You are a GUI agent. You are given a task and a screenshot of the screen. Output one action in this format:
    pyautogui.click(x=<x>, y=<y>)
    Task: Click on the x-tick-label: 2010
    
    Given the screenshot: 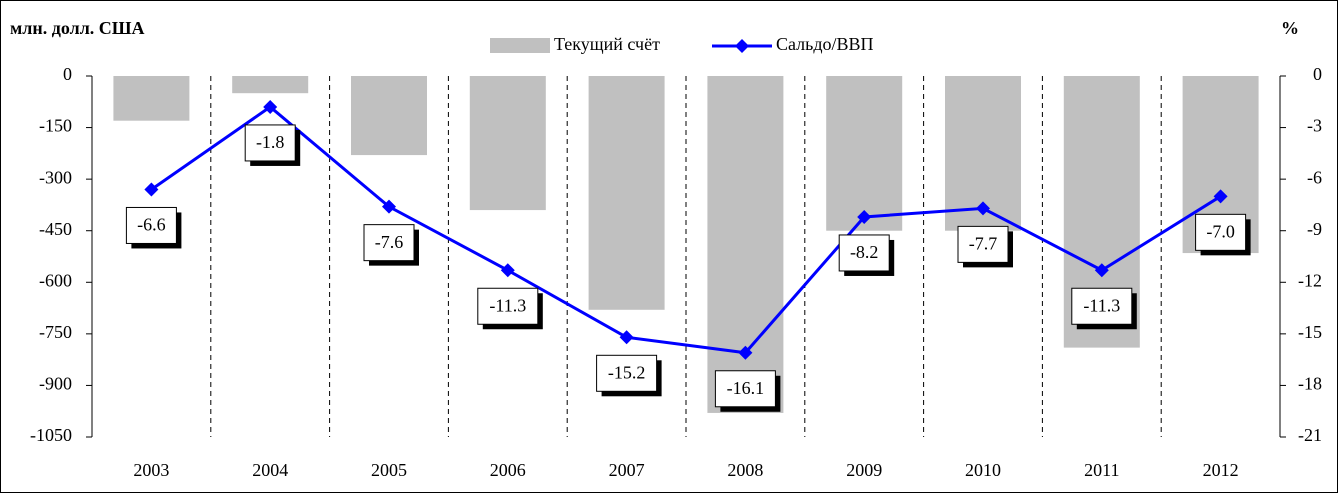 What is the action you would take?
    pyautogui.click(x=983, y=470)
    